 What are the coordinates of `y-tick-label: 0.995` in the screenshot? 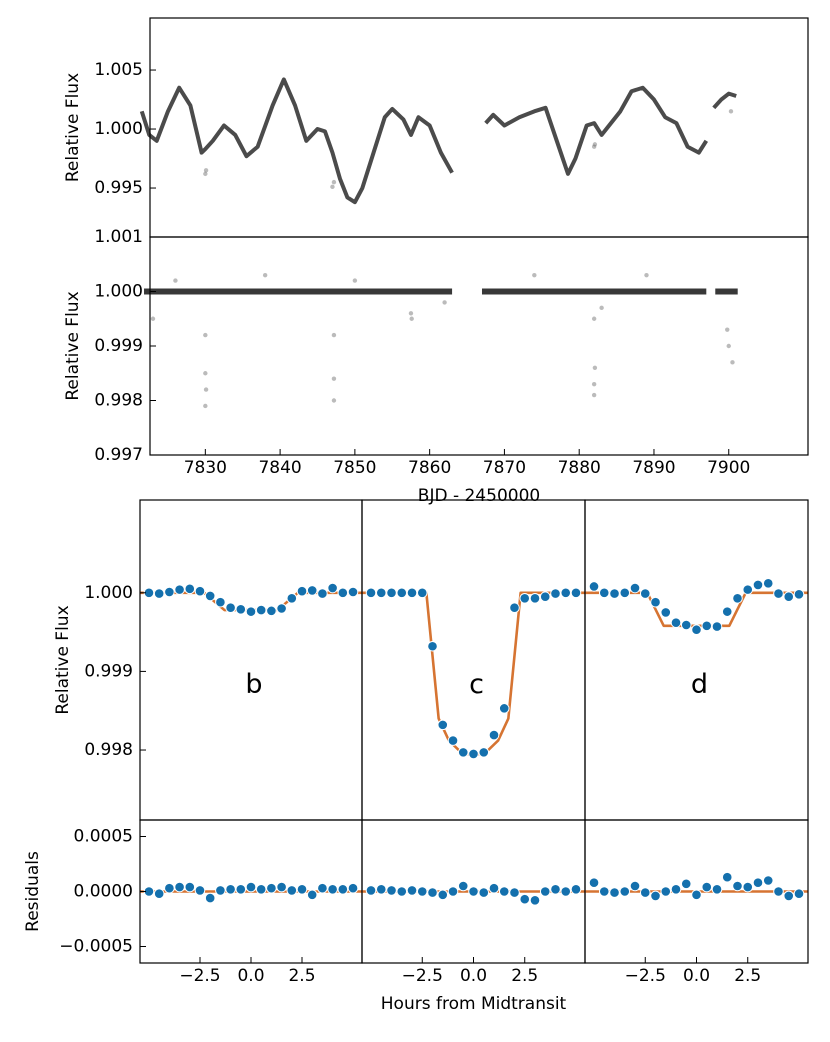 It's located at (118, 188).